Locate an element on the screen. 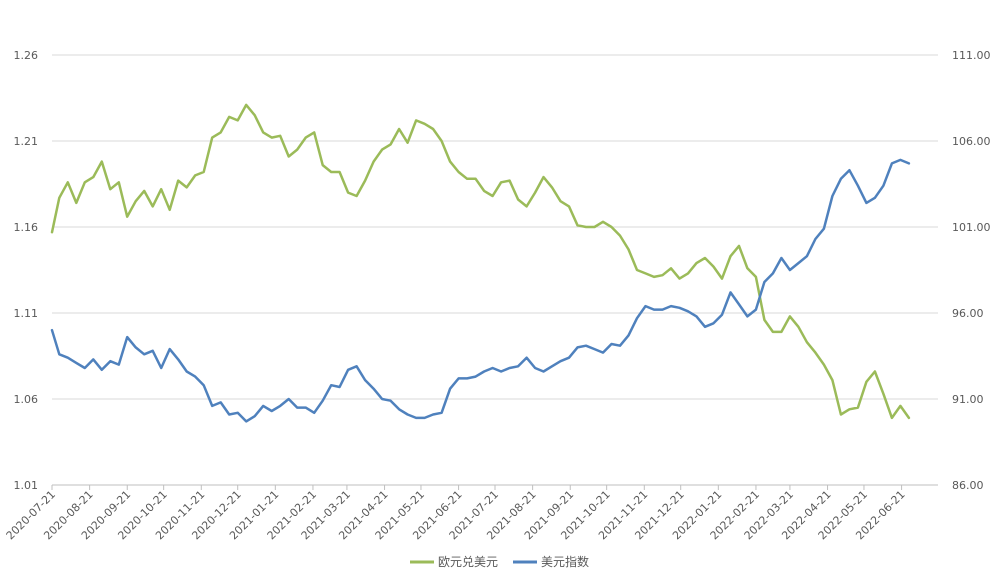 The width and height of the screenshot is (995, 581). left-axis: 1.01 1.06 1.11 1.16 1.21 1.26 is located at coordinates (26, 270).